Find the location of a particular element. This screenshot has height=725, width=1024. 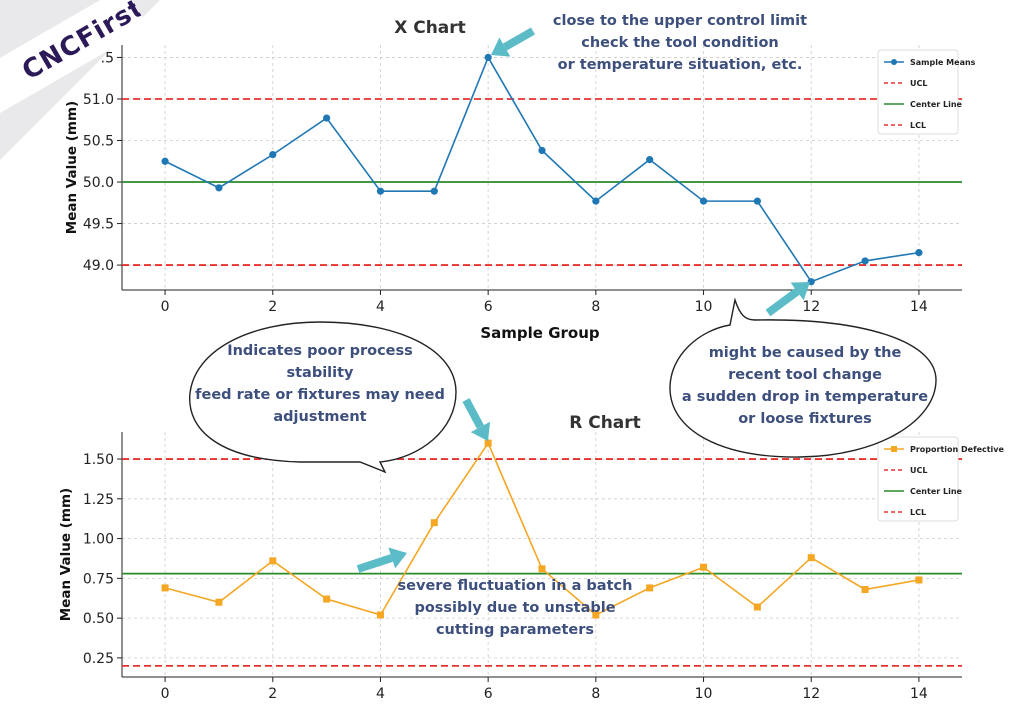

legend-label: Center Line is located at coordinates (936, 491).